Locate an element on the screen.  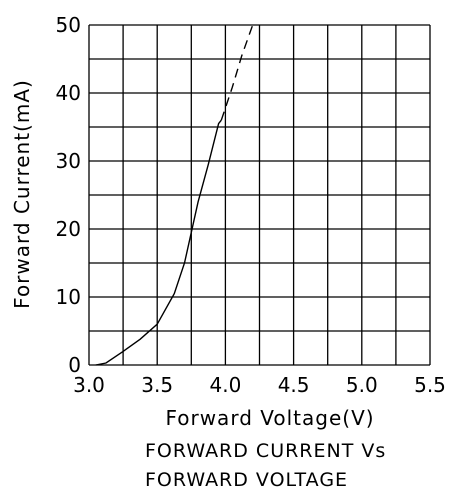
y-tick-label: 10 is located at coordinates (68, 297).